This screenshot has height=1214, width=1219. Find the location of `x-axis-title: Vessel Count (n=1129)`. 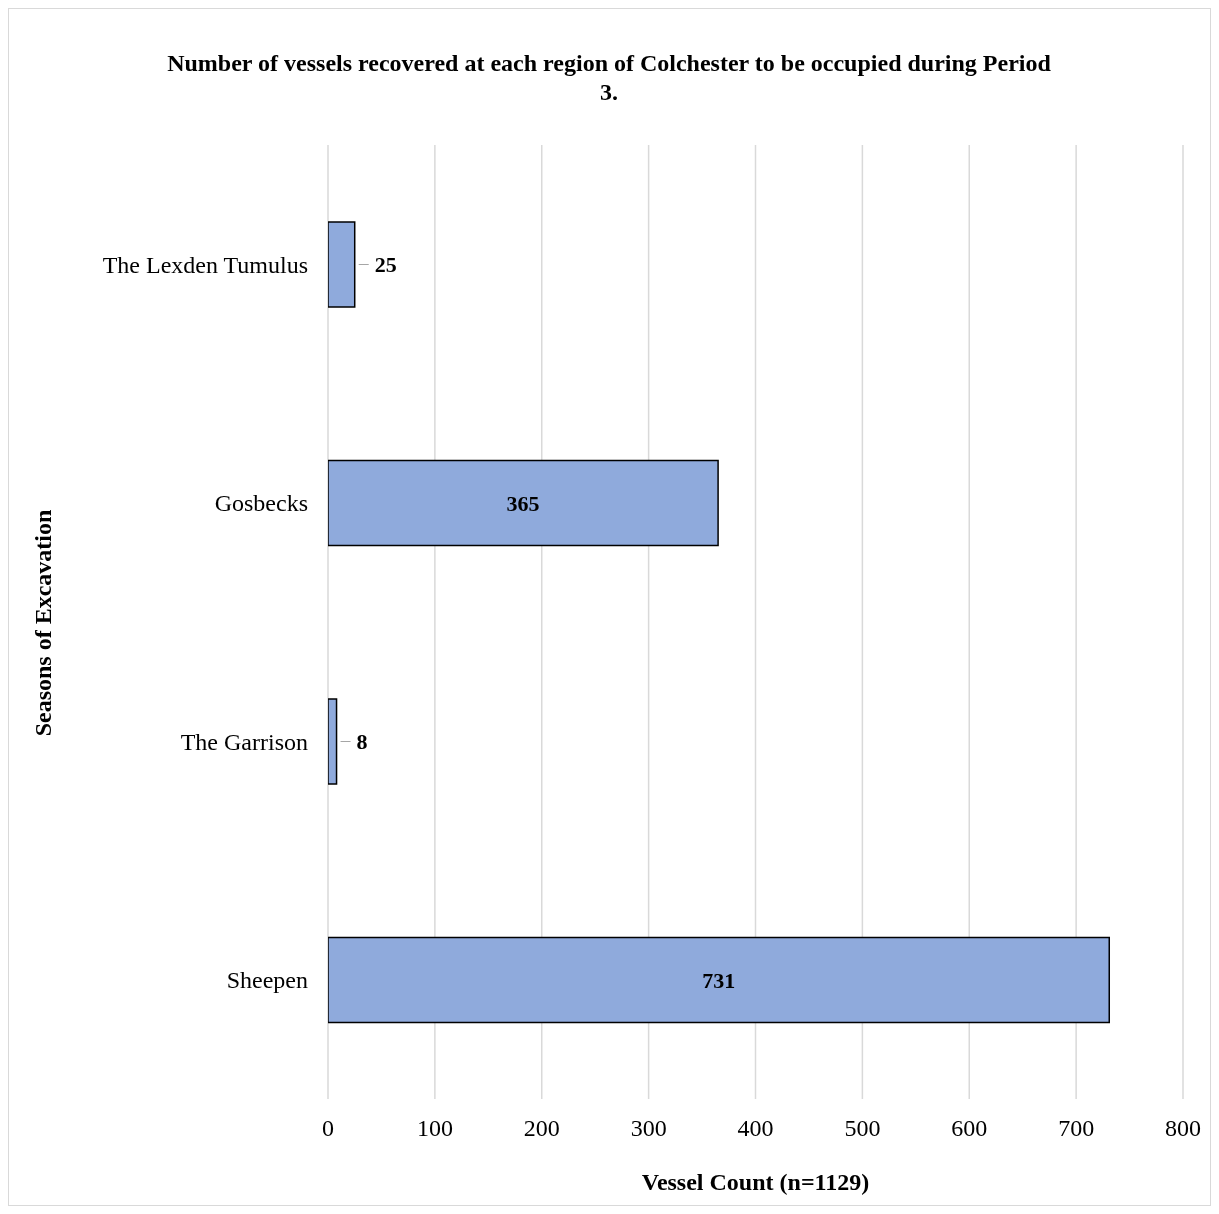

x-axis-title: Vessel Count (n=1129) is located at coordinates (755, 1182).